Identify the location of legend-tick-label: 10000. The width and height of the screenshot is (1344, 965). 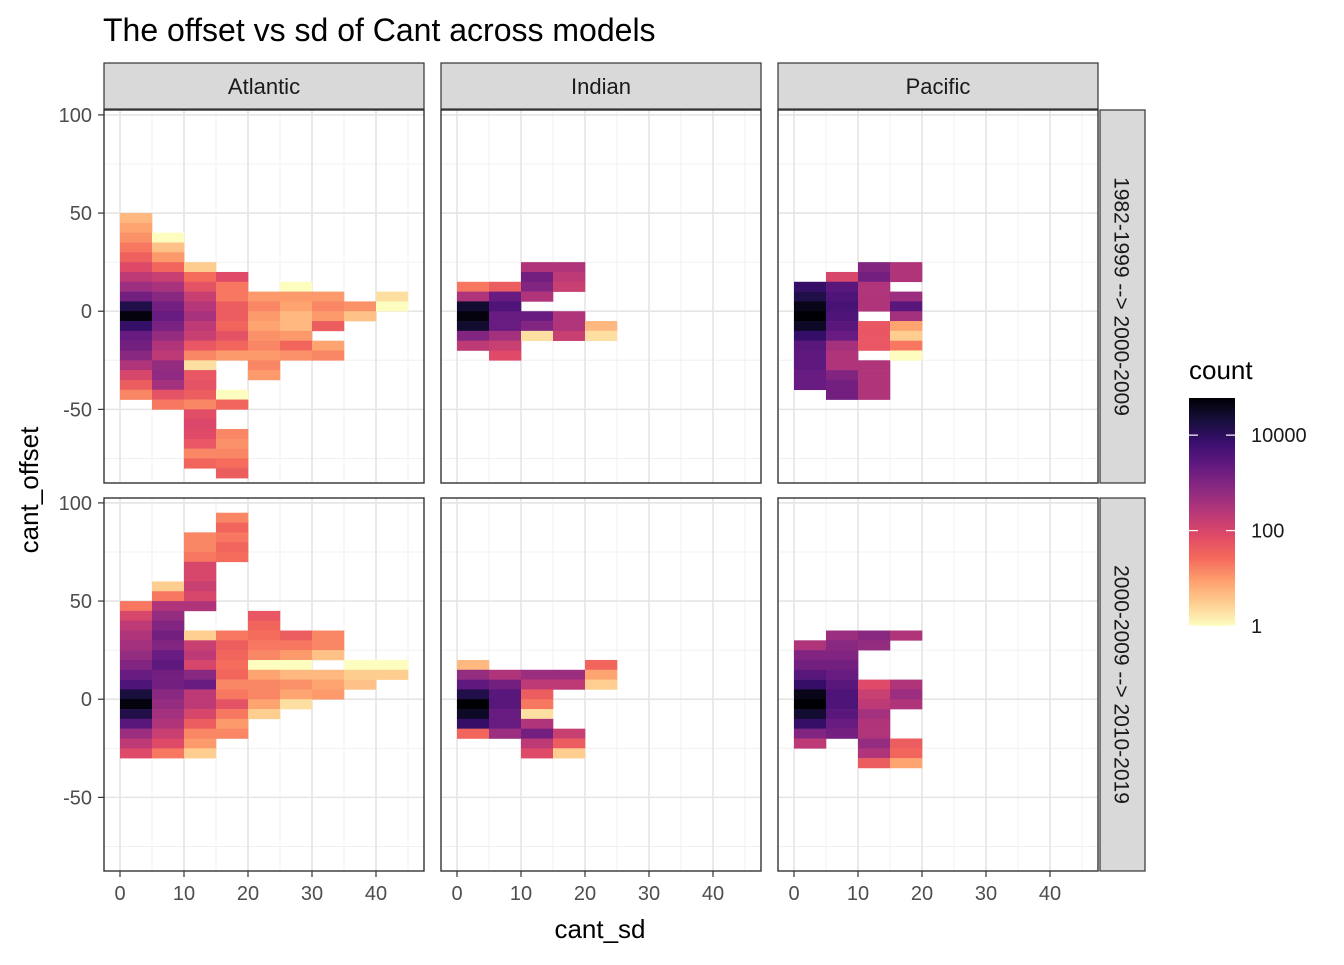
(1279, 436).